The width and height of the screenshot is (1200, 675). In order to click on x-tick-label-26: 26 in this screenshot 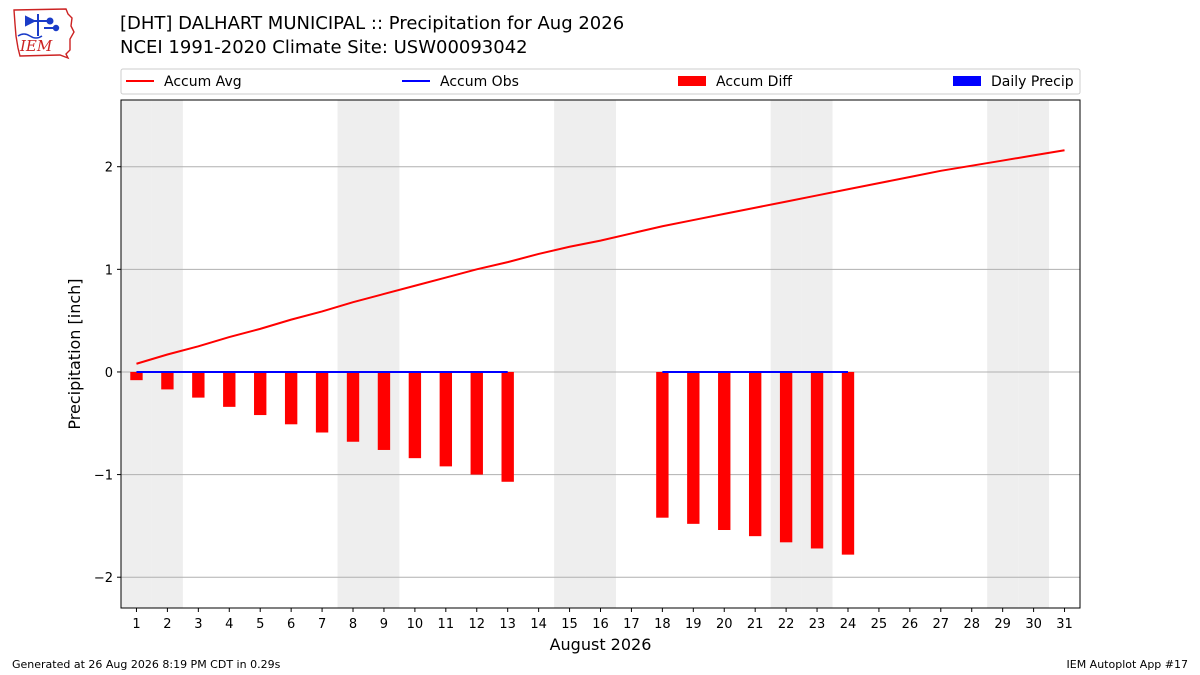, I will do `click(910, 624)`.